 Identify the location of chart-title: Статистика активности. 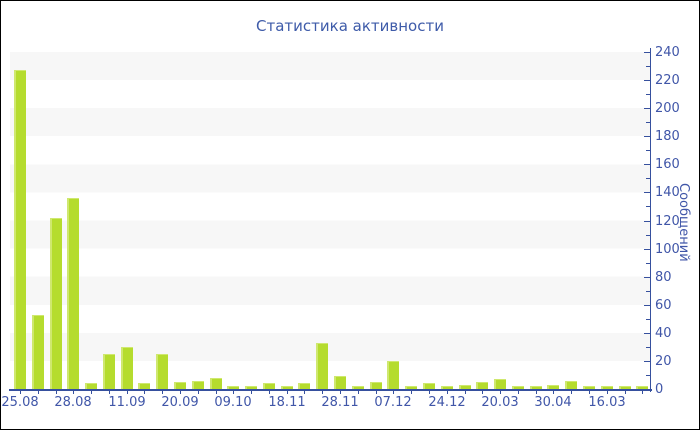
(350, 26).